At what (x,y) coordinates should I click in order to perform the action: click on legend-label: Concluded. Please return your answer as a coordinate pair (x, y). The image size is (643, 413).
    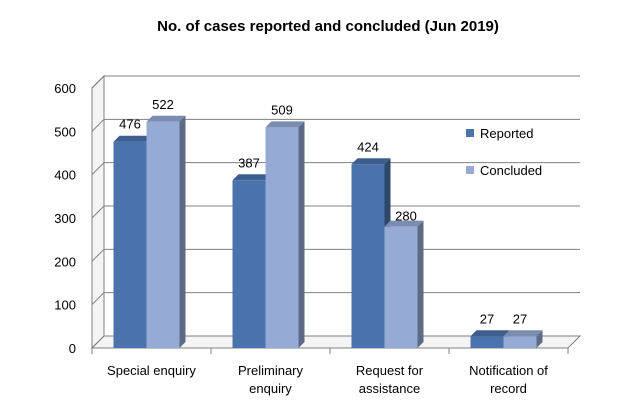
    Looking at the image, I should click on (511, 170).